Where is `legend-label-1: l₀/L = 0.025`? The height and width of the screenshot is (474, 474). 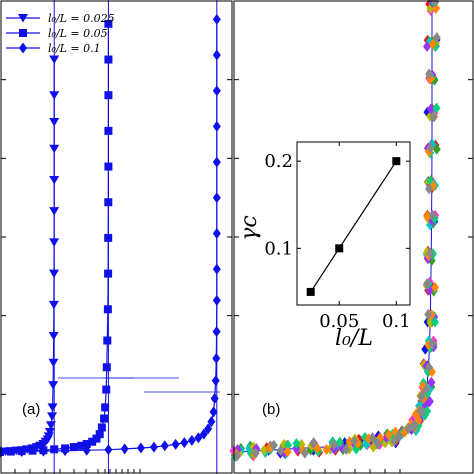
legend-label-1: l₀/L = 0.025 is located at coordinates (81, 18).